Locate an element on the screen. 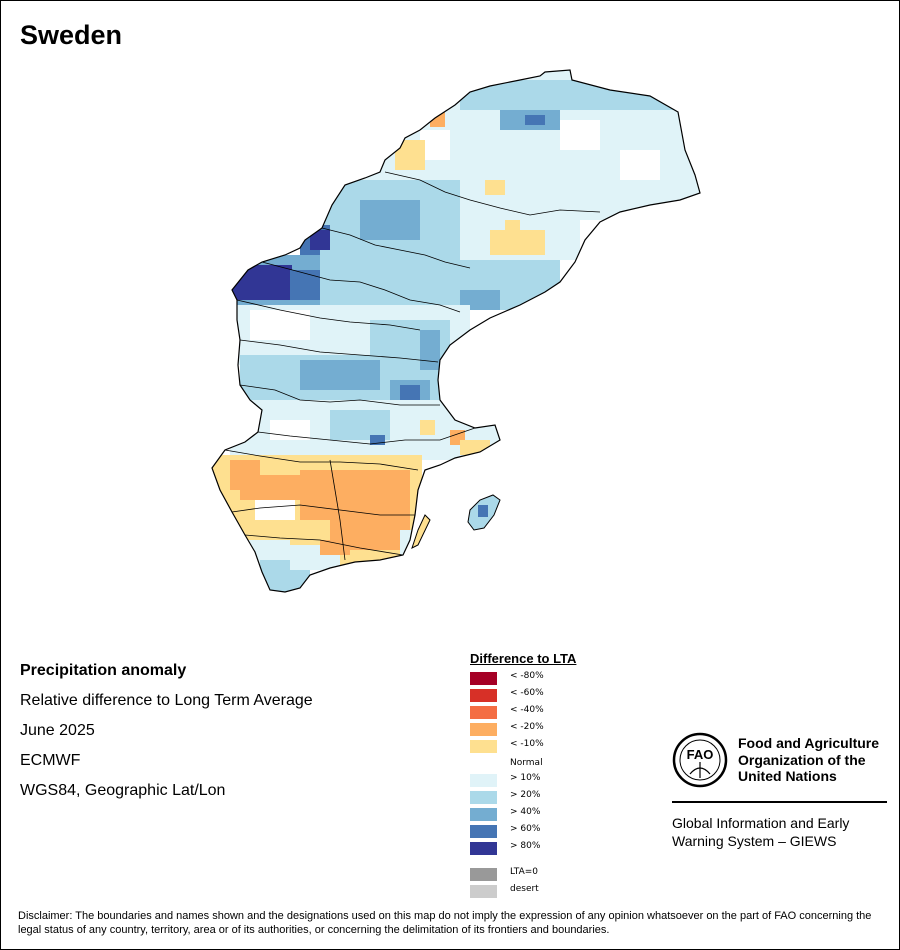  giews-line-1: Global Information and Early is located at coordinates (761, 823).